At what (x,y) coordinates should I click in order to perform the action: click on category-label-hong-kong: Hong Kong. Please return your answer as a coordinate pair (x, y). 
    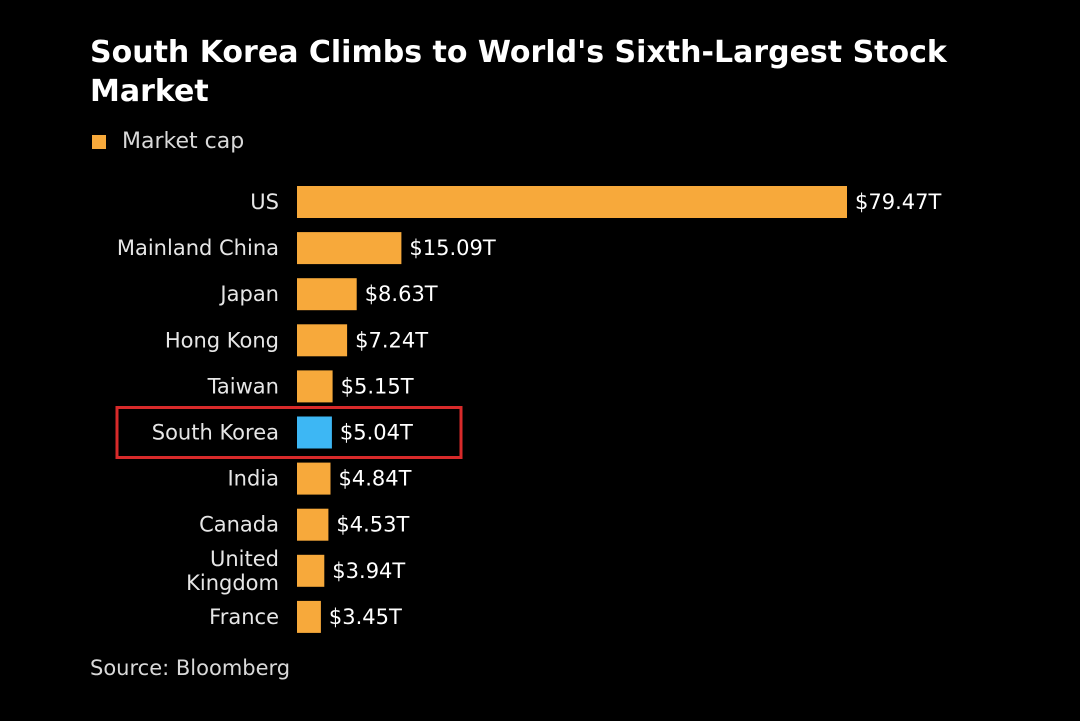
    Looking at the image, I should click on (222, 340).